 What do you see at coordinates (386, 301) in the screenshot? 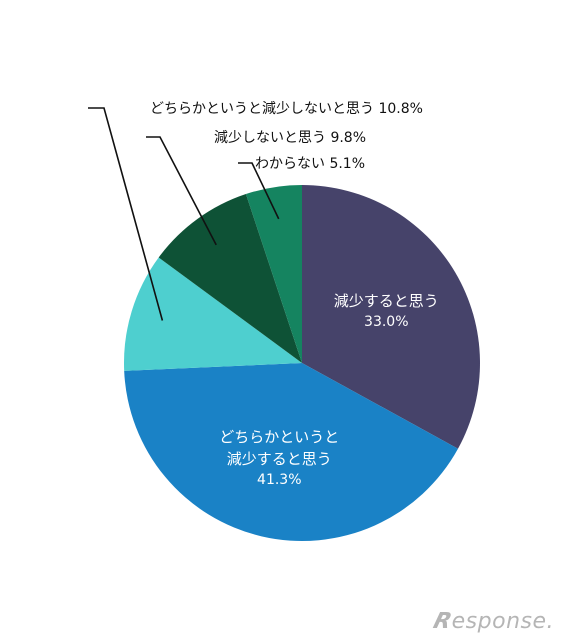
I see `slice-label-1-line-1: 減少すると思う` at bounding box center [386, 301].